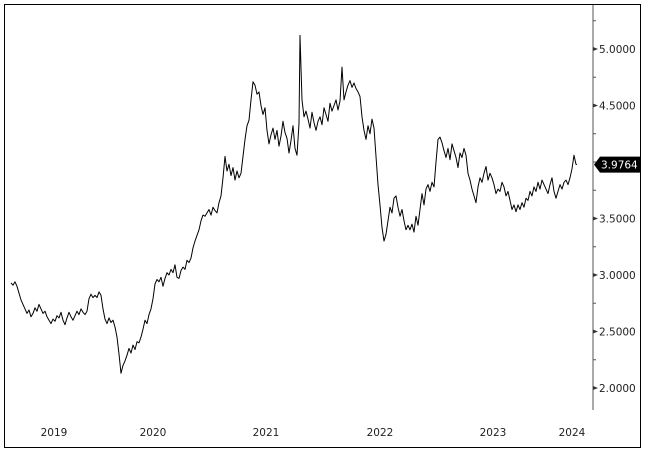 Image resolution: width=650 pixels, height=456 pixels. What do you see at coordinates (617, 50) in the screenshot?
I see `y-tick-label: 5.0000` at bounding box center [617, 50].